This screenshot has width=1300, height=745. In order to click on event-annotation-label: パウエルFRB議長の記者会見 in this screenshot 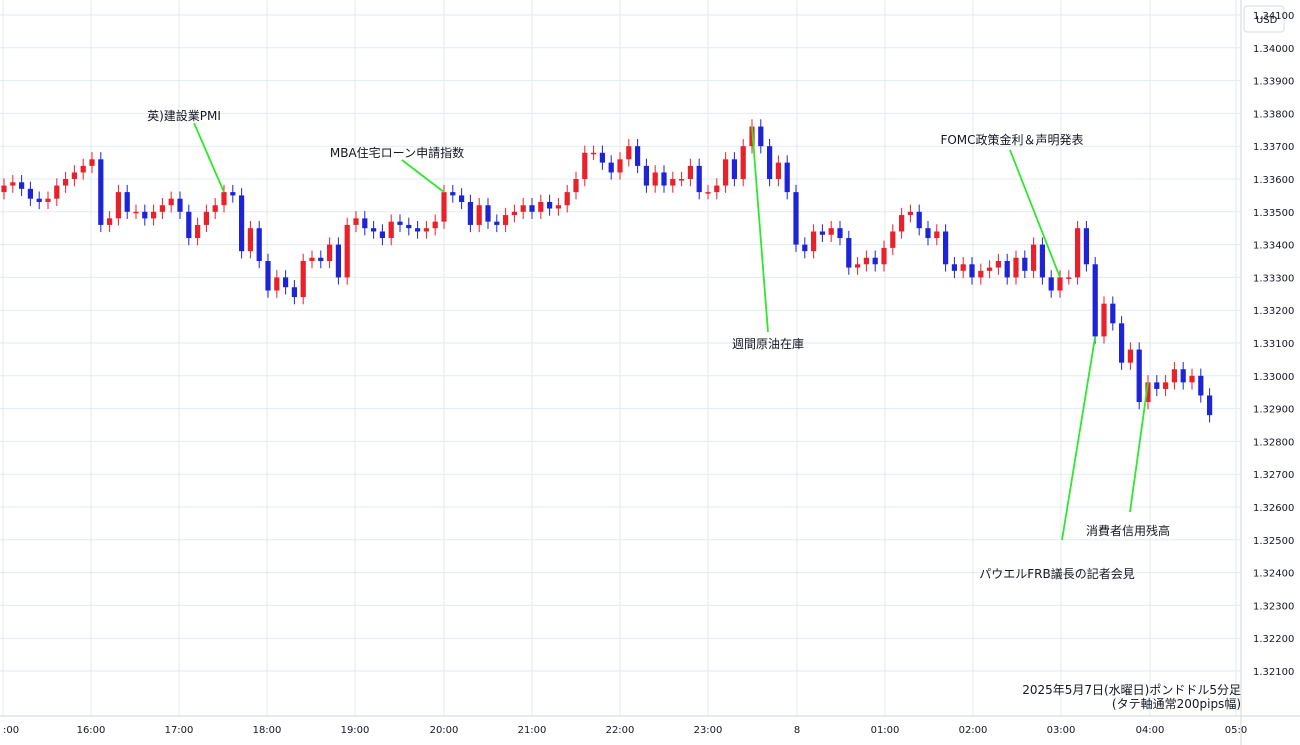, I will do `click(1056, 573)`.